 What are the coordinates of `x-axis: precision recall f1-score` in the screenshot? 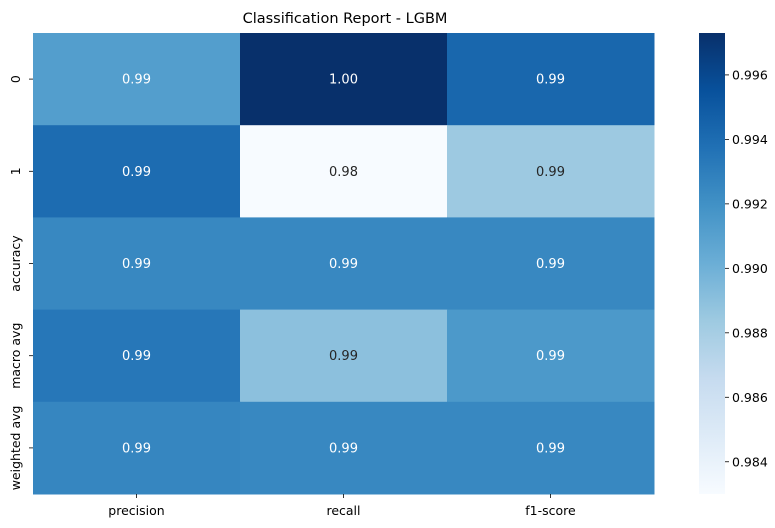 It's located at (342, 506).